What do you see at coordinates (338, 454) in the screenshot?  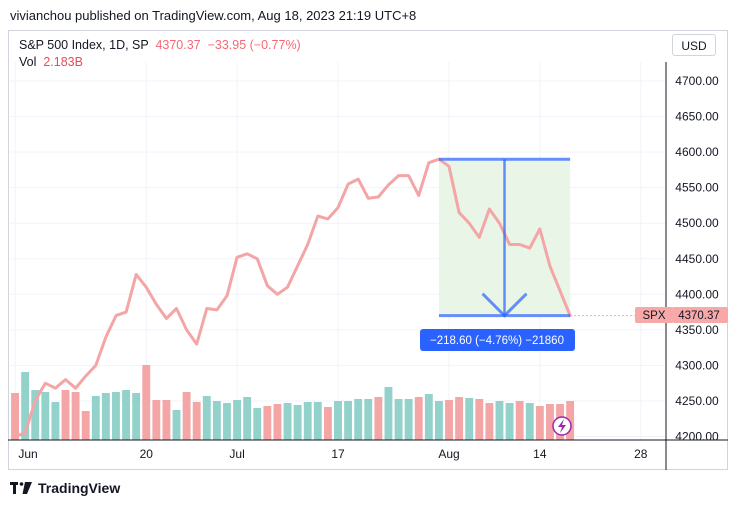 I see `x-tick-label: 17` at bounding box center [338, 454].